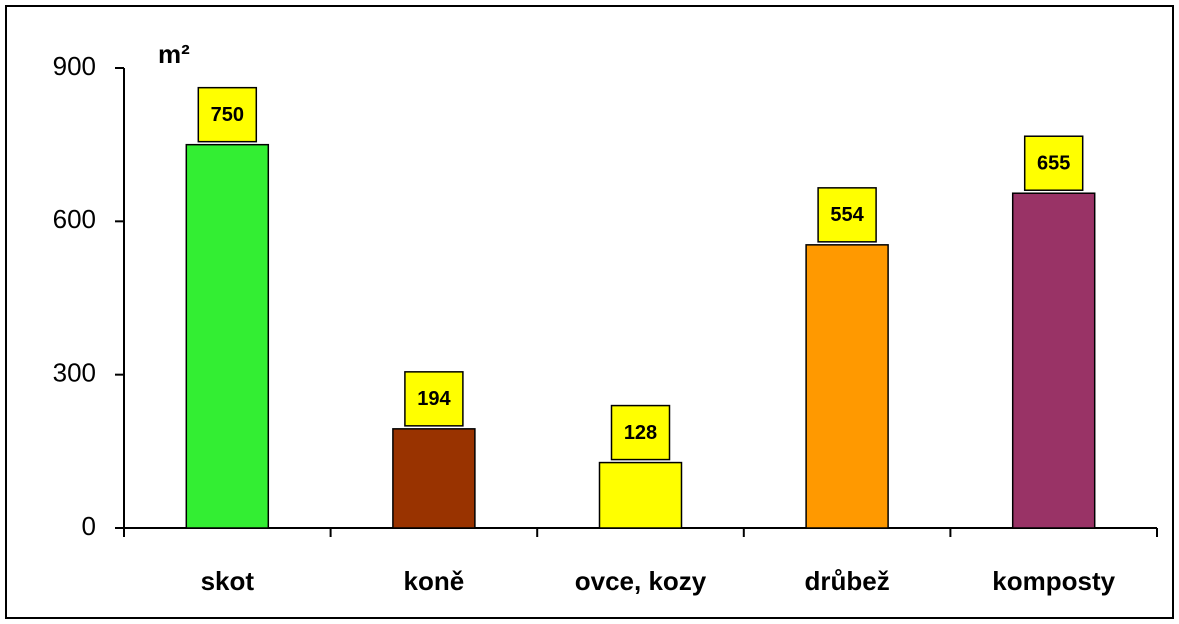  Describe the element at coordinates (228, 581) in the screenshot. I see `x-tick-label: skot` at that location.